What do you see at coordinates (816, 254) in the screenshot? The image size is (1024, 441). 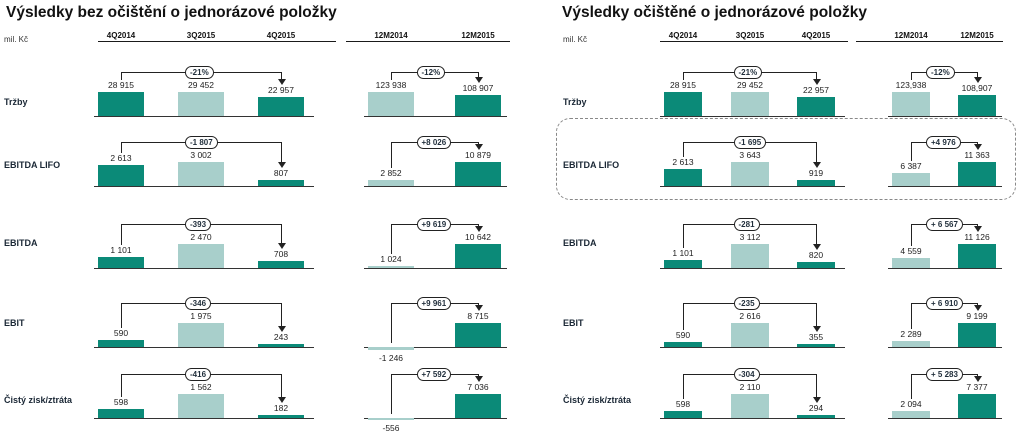 I see `data-label: 820` at bounding box center [816, 254].